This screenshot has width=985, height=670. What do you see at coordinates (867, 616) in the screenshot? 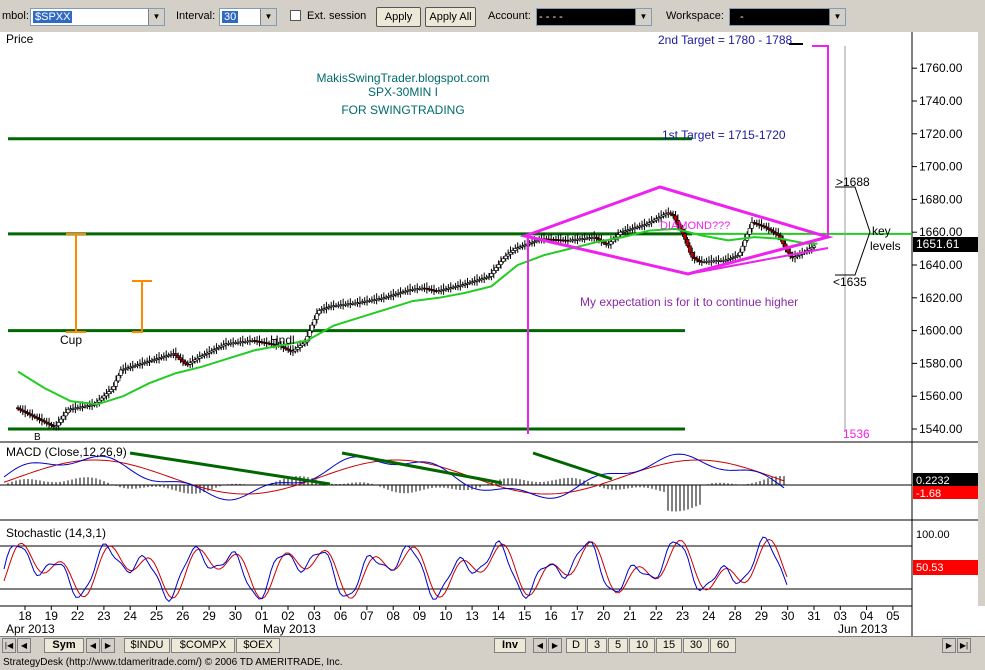
I see `x-tick-label: 04` at bounding box center [867, 616].